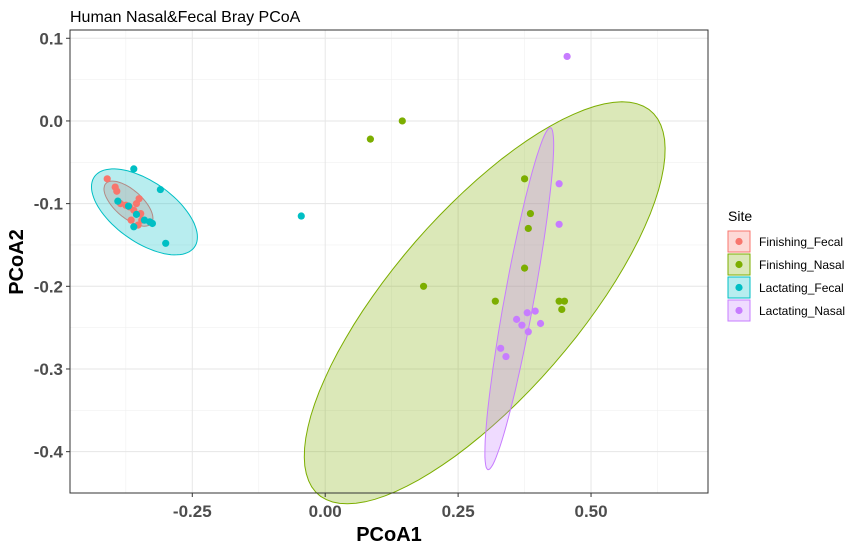 The image size is (865, 552). I want to click on legend-label: Finishing_Nasal, so click(801, 265).